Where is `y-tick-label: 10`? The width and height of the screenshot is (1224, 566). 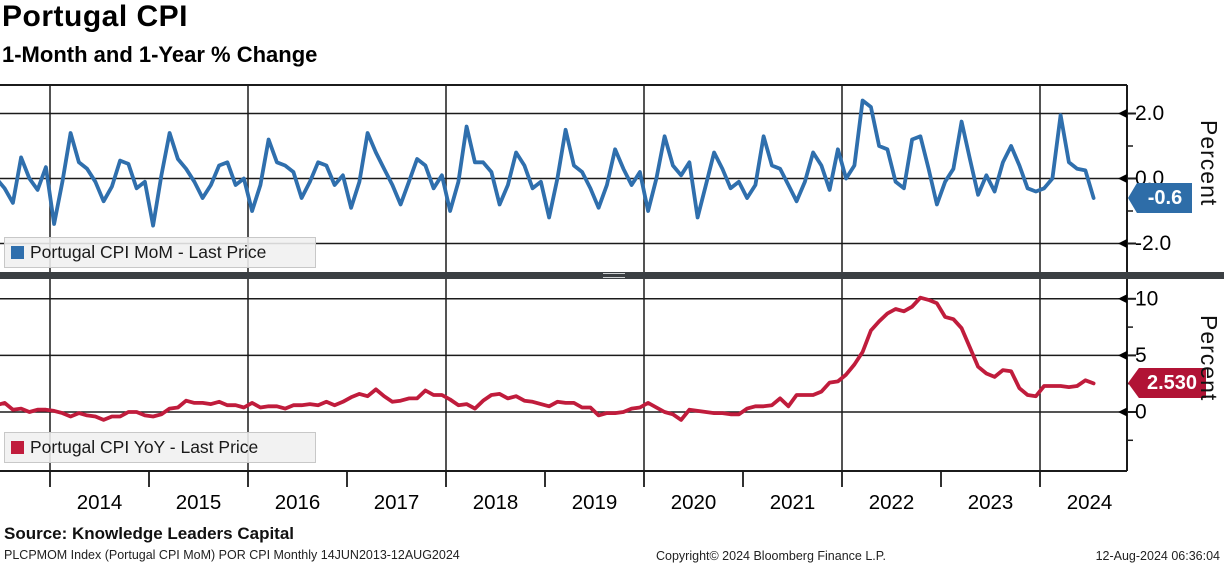
y-tick-label: 10 is located at coordinates (1146, 298).